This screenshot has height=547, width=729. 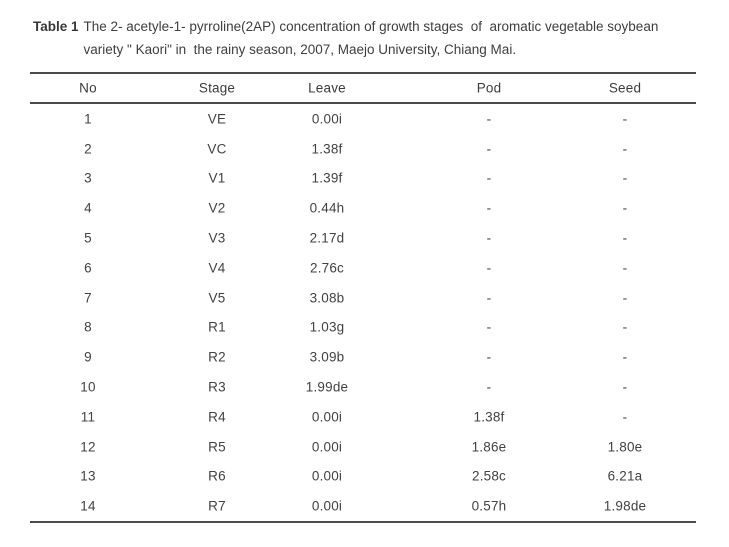 I want to click on cell-no: 2, so click(x=88, y=149).